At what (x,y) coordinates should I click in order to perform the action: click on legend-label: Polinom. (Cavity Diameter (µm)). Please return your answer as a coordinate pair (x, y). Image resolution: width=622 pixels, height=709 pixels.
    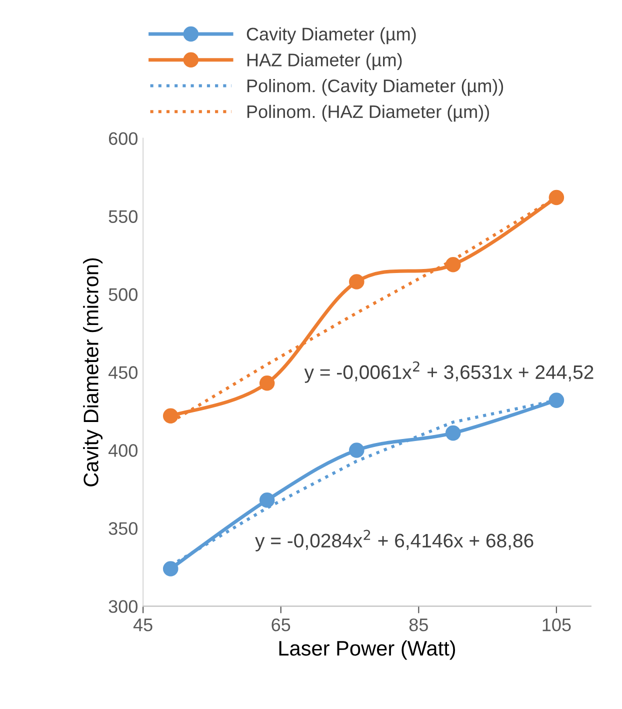
    Looking at the image, I should click on (375, 87).